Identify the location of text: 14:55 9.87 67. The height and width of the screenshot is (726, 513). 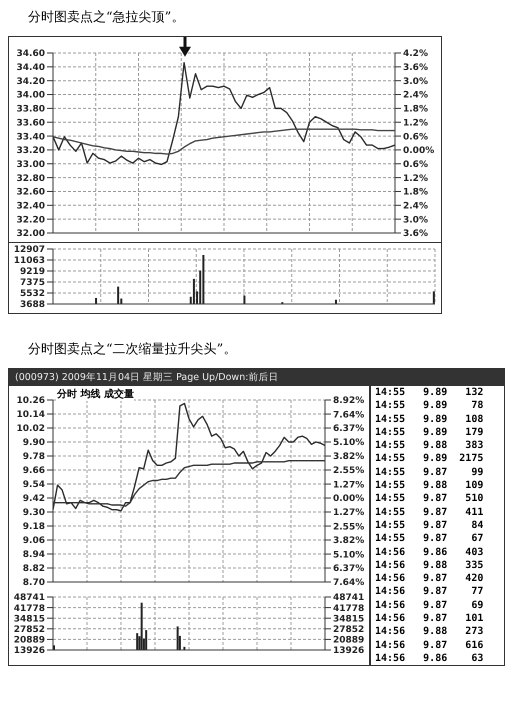
(429, 539).